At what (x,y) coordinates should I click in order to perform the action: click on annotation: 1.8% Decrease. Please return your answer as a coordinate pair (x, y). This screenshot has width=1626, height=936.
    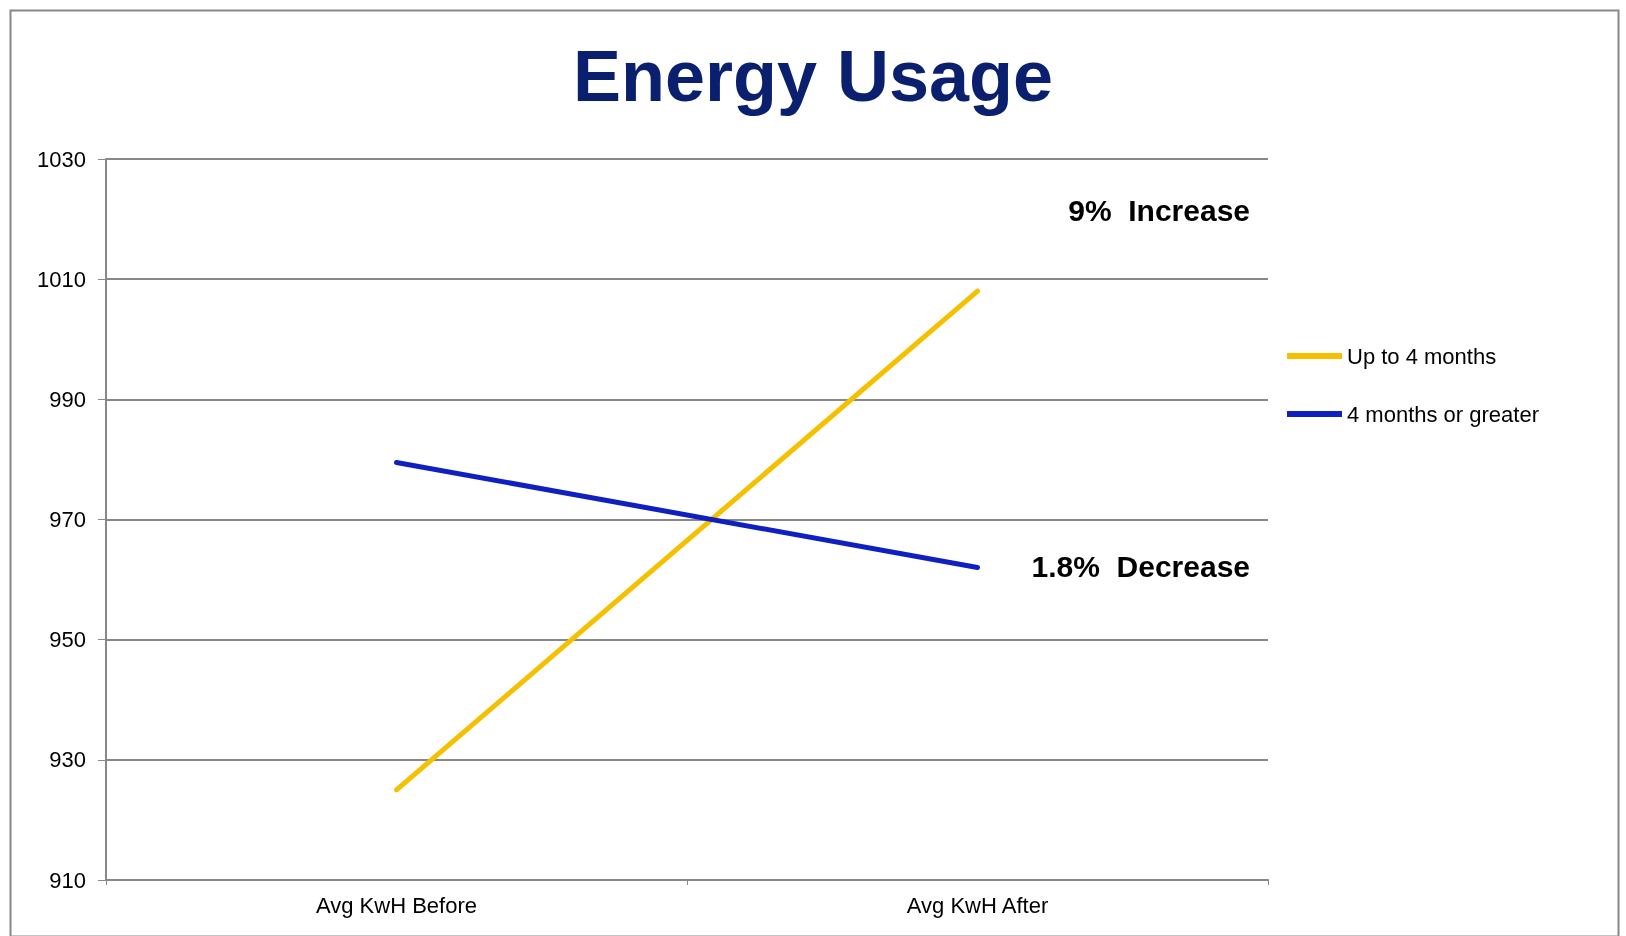
    Looking at the image, I should click on (1140, 567).